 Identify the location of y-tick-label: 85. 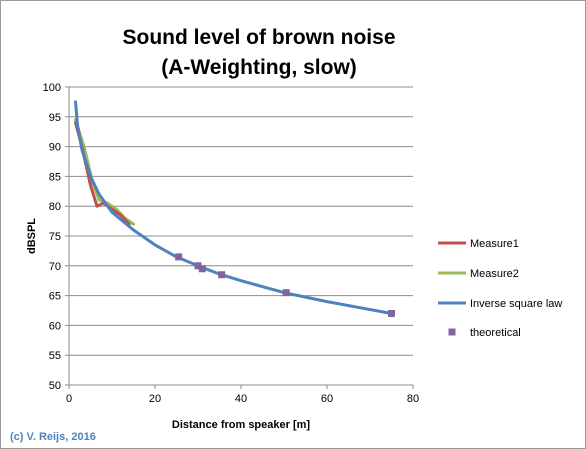
(55, 177).